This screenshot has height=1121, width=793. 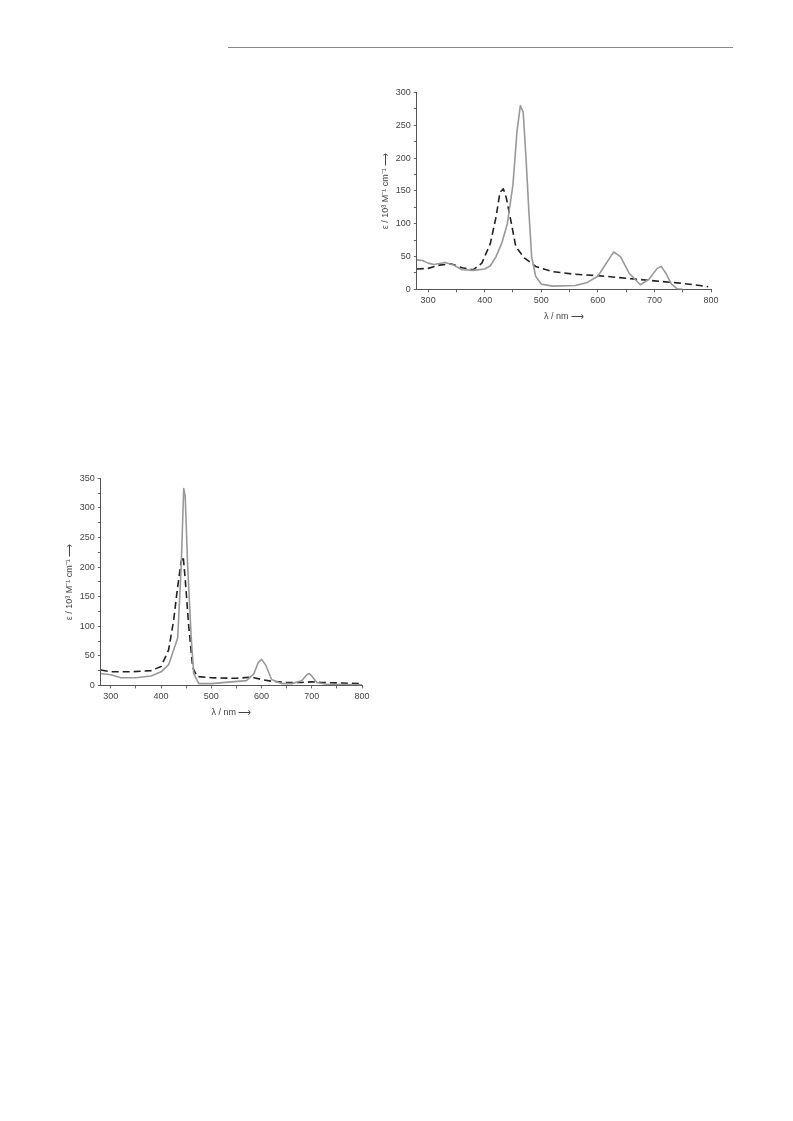 What do you see at coordinates (87, 477) in the screenshot?
I see `y-tick-label: 350` at bounding box center [87, 477].